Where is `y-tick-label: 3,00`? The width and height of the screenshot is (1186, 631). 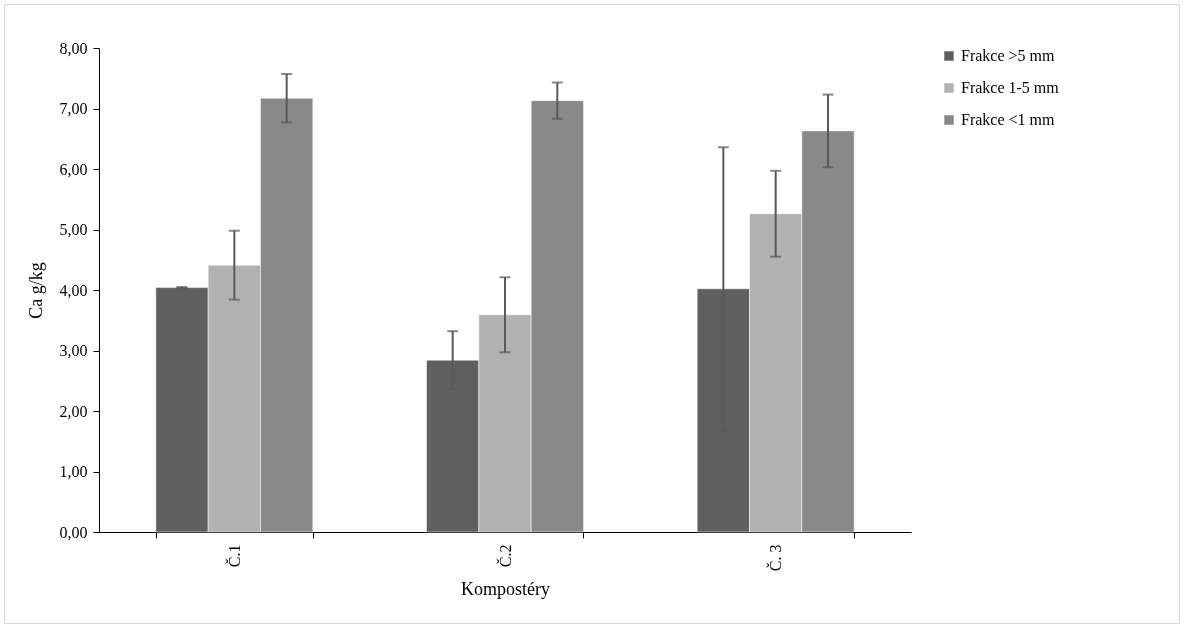 y-tick-label: 3,00 is located at coordinates (73, 350).